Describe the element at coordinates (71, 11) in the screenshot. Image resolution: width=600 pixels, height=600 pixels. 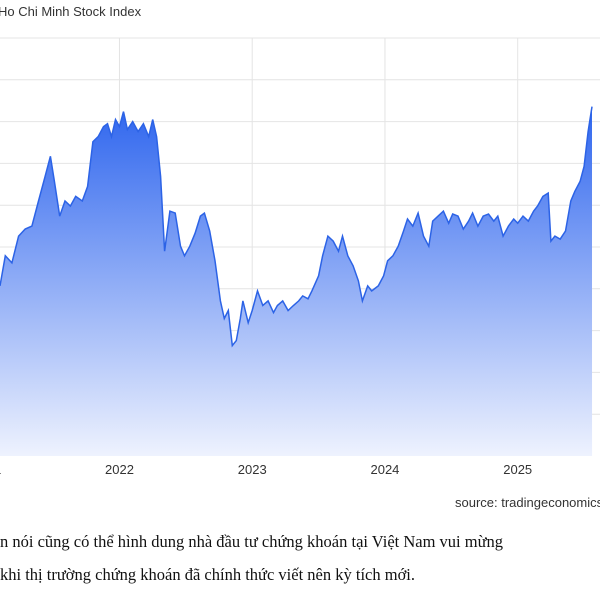
I see `chart-title: Ho Chi Minh Stock Index` at that location.